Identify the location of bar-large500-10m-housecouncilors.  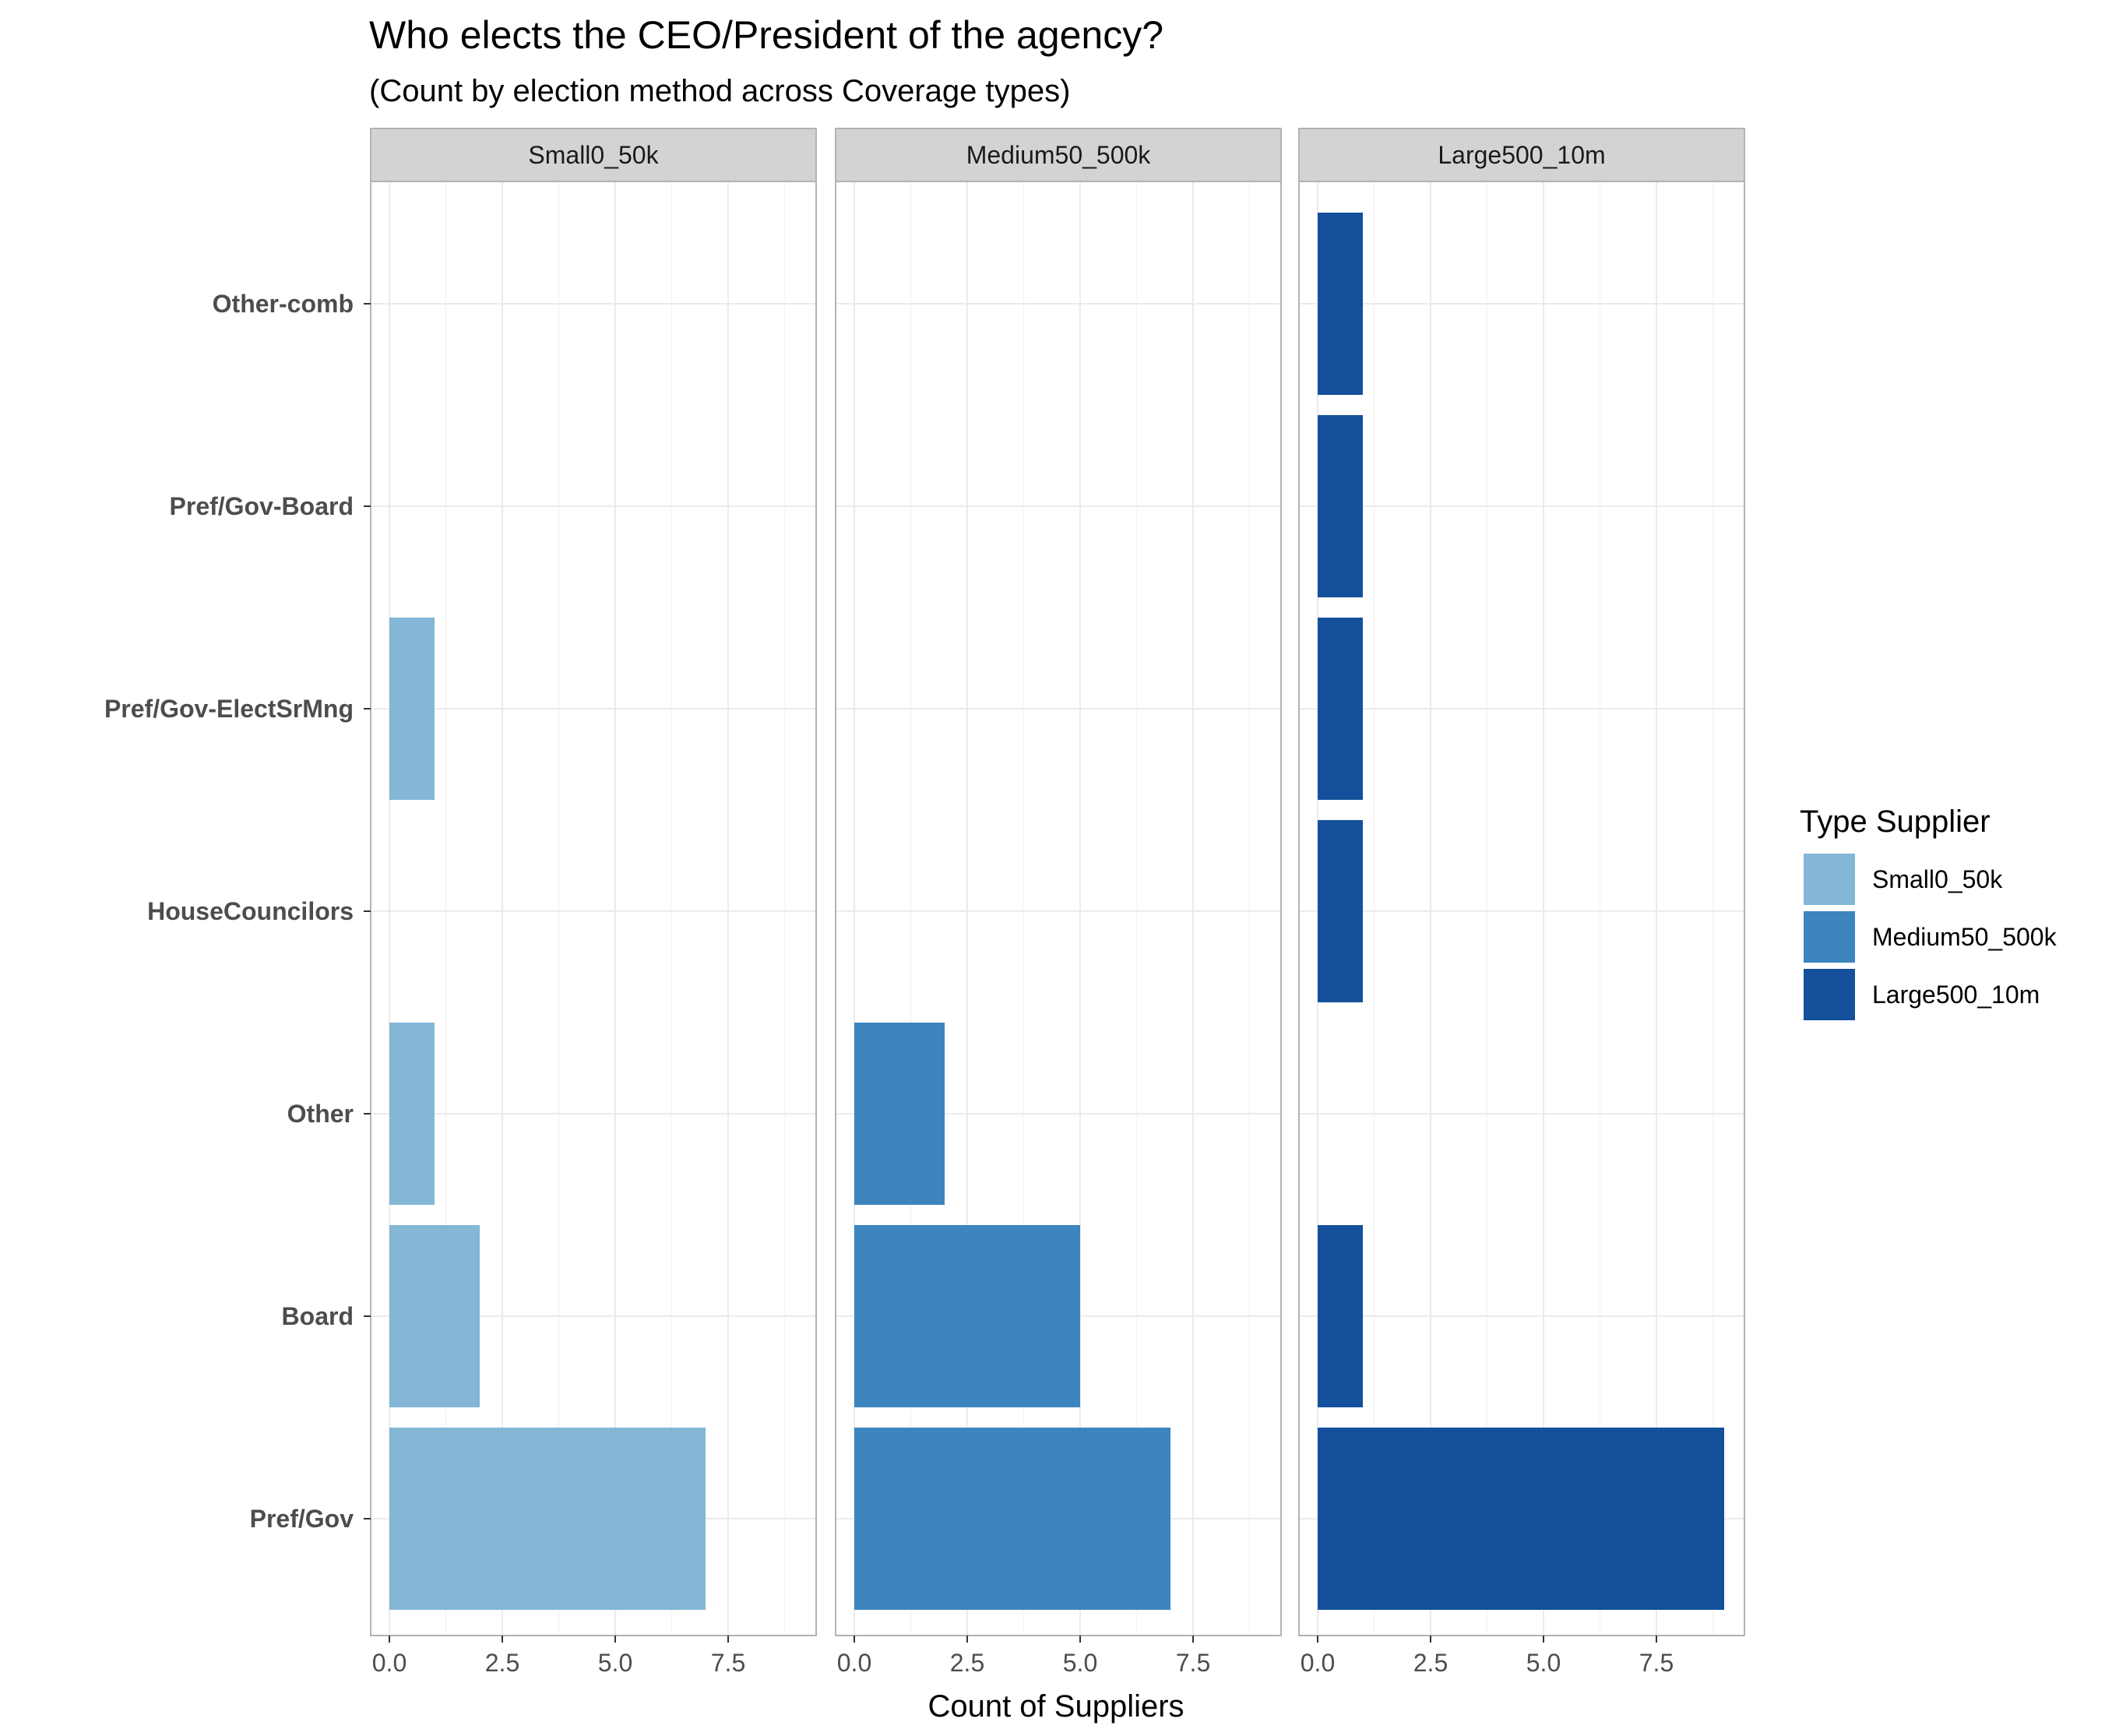
(1340, 911).